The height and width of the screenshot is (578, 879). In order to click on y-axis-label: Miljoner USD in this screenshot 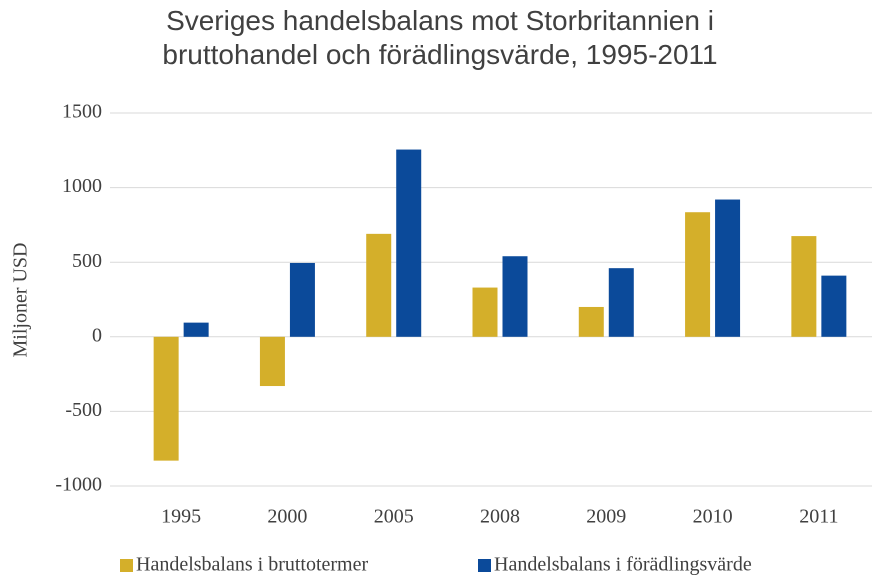, I will do `click(21, 300)`.